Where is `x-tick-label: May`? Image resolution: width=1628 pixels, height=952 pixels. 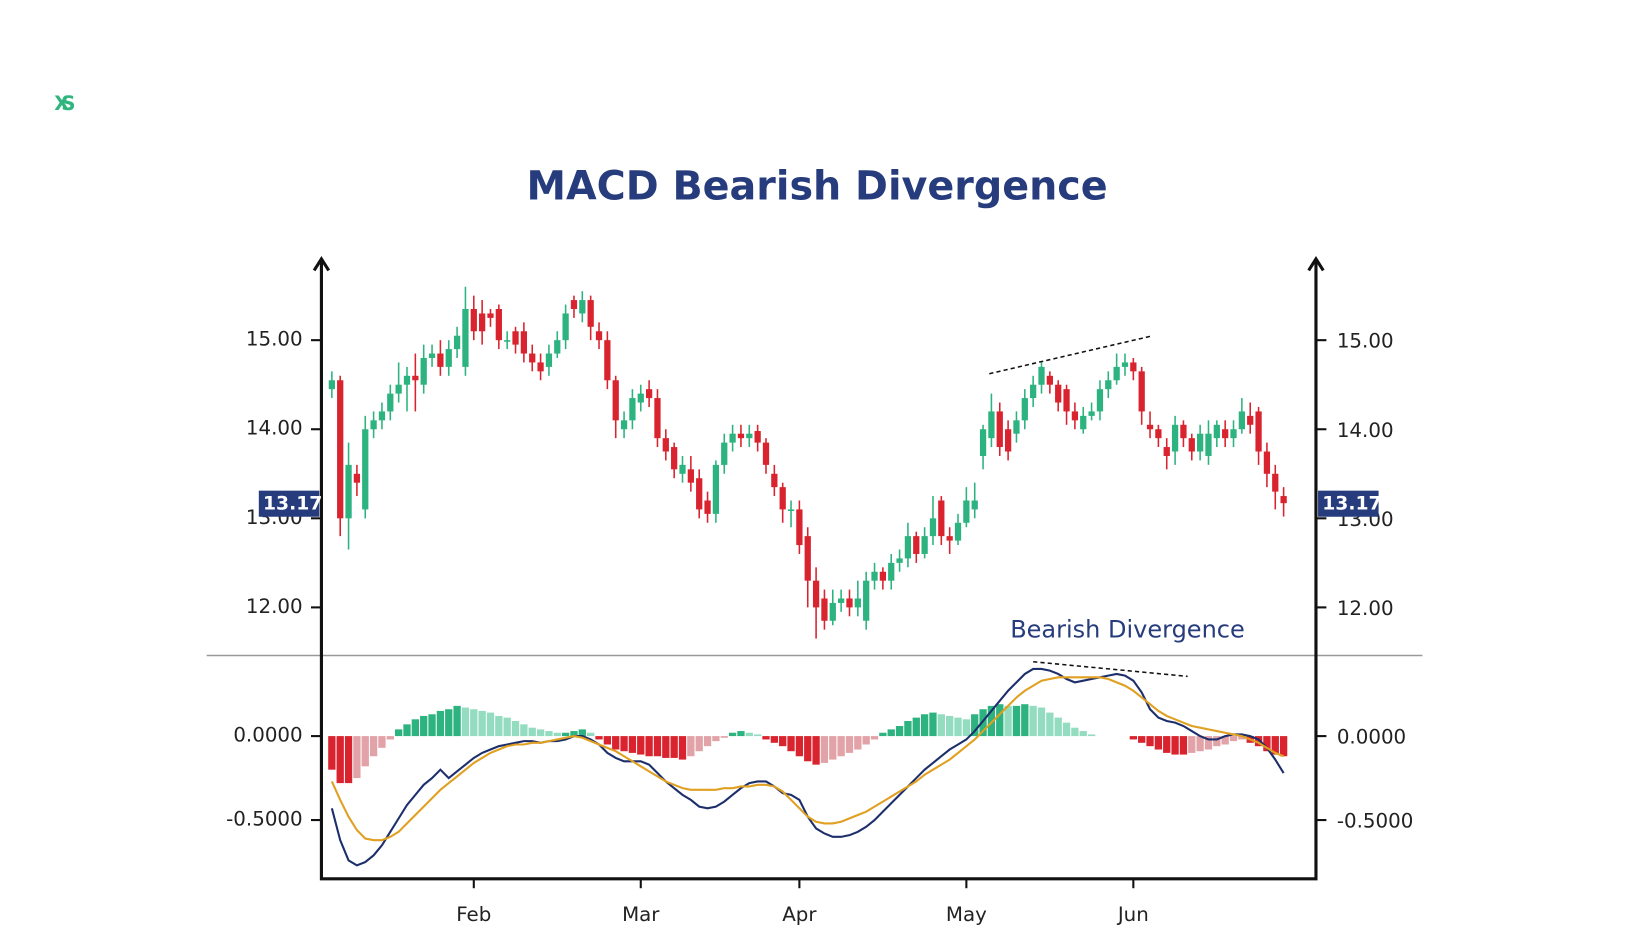 x-tick-label: May is located at coordinates (966, 914).